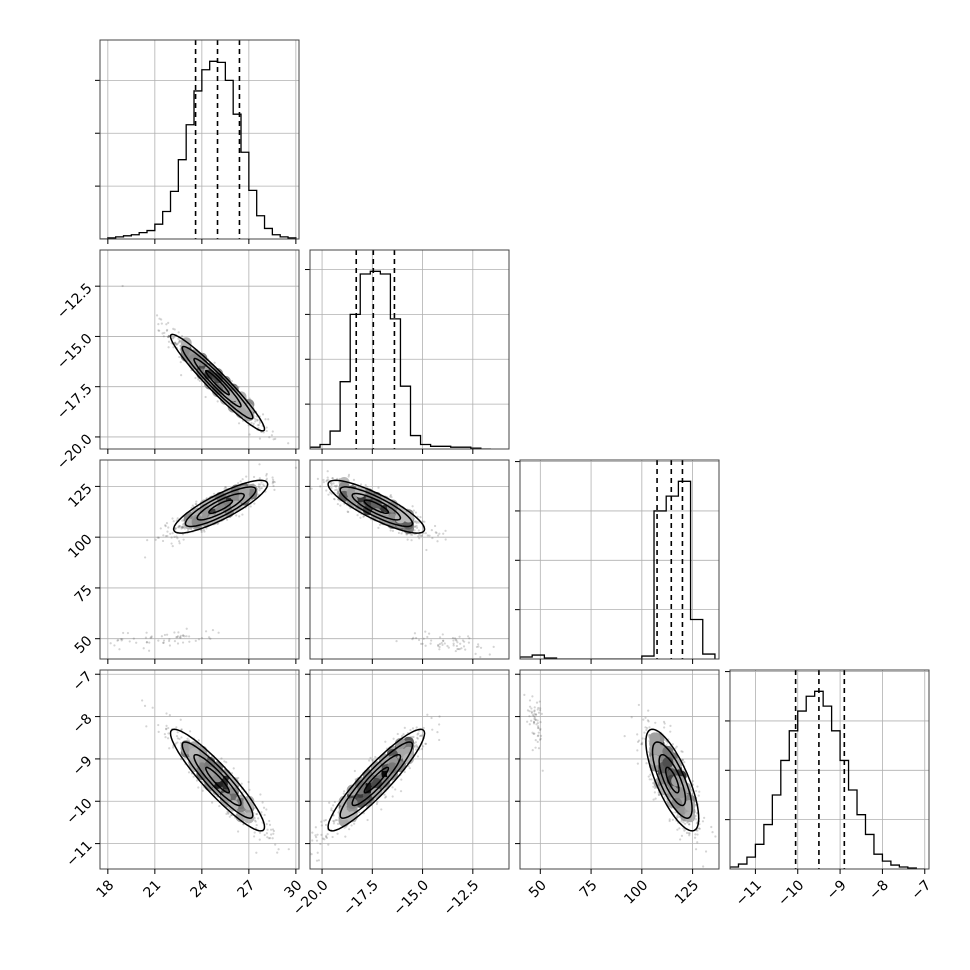  What do you see at coordinates (199, 139) in the screenshot?
I see `panel-frame` at bounding box center [199, 139].